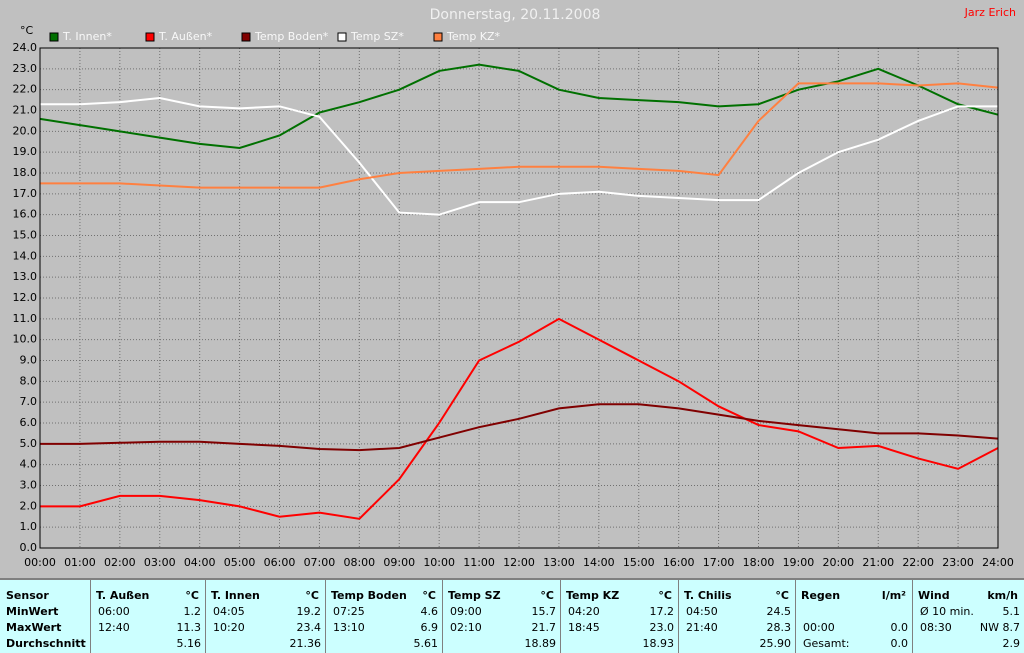 The height and width of the screenshot is (653, 1024). Describe the element at coordinates (426, 643) in the screenshot. I see `cell-value: 5.61` at that location.